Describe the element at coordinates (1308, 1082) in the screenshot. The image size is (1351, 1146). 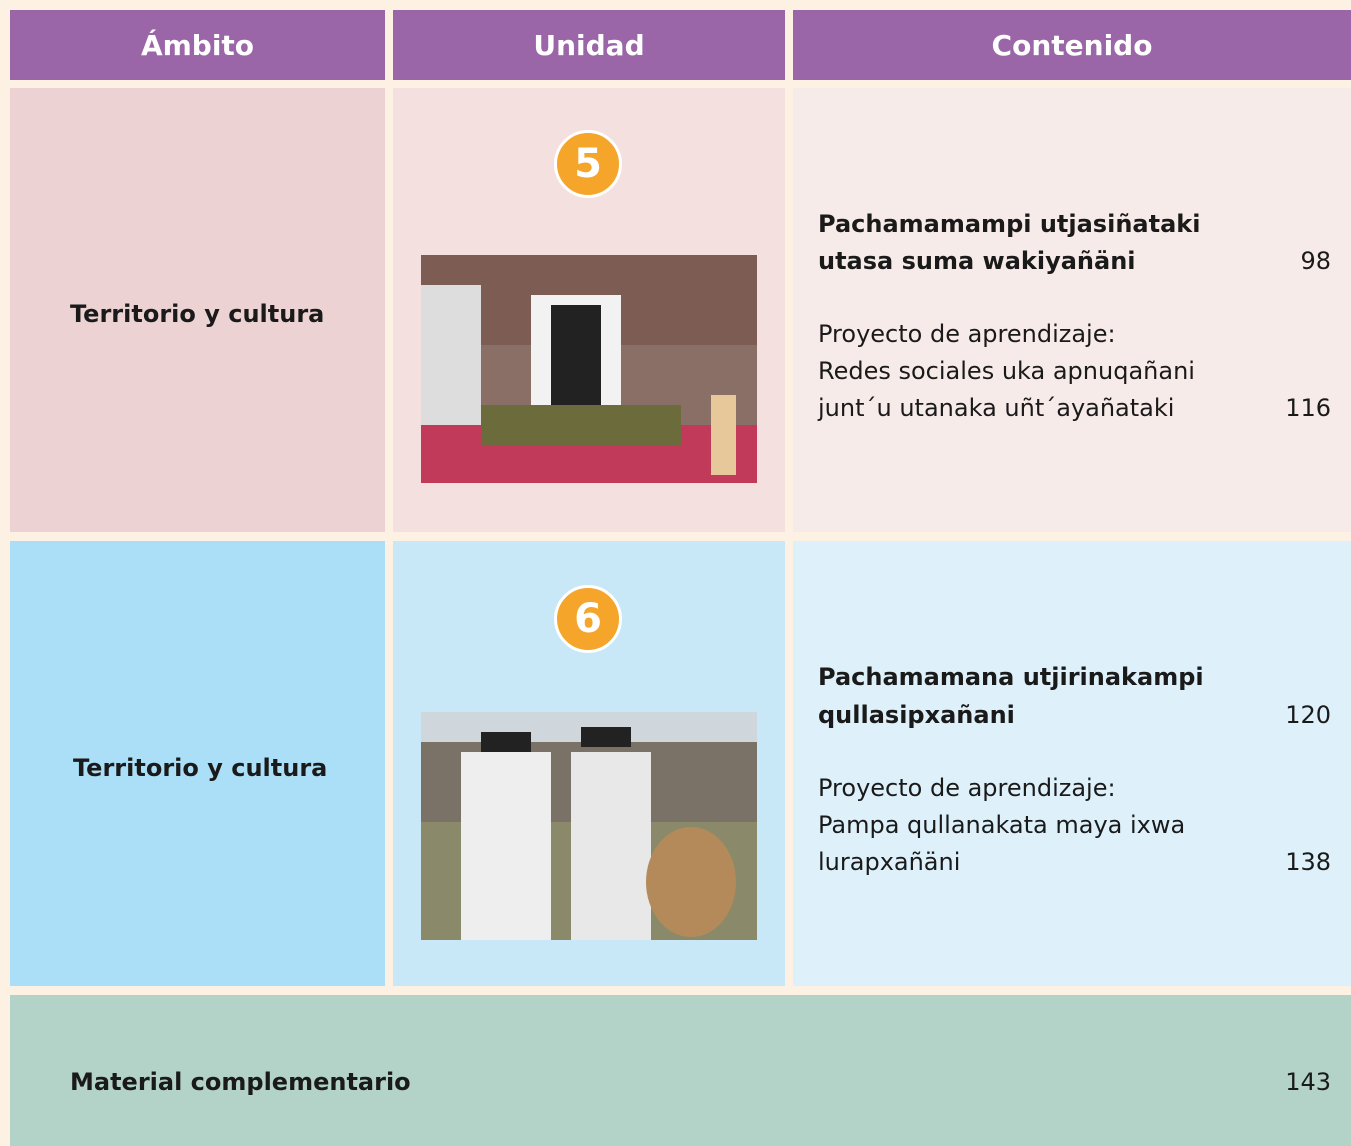
I see `page-number: 143` at that location.